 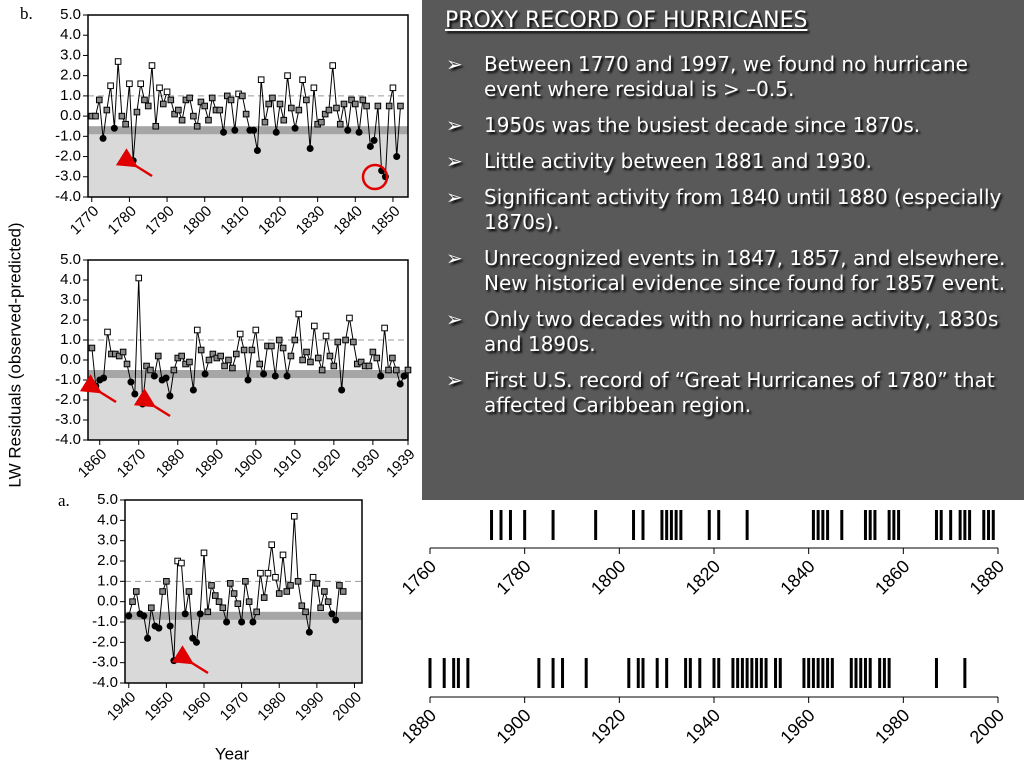 I want to click on y-tick-label: 4.0, so click(x=70, y=34).